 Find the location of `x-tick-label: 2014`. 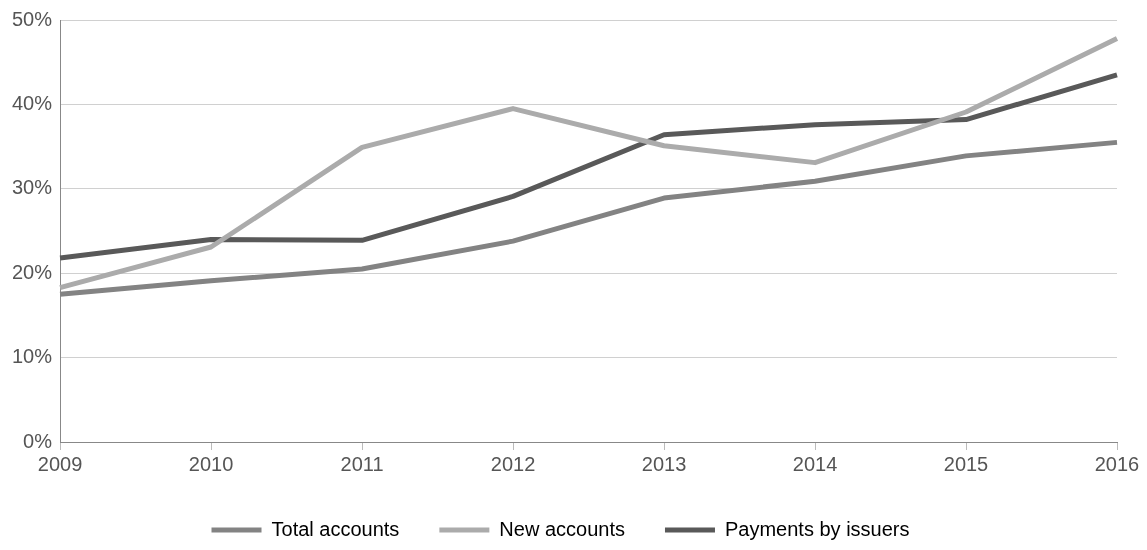

x-tick-label: 2014 is located at coordinates (815, 463).